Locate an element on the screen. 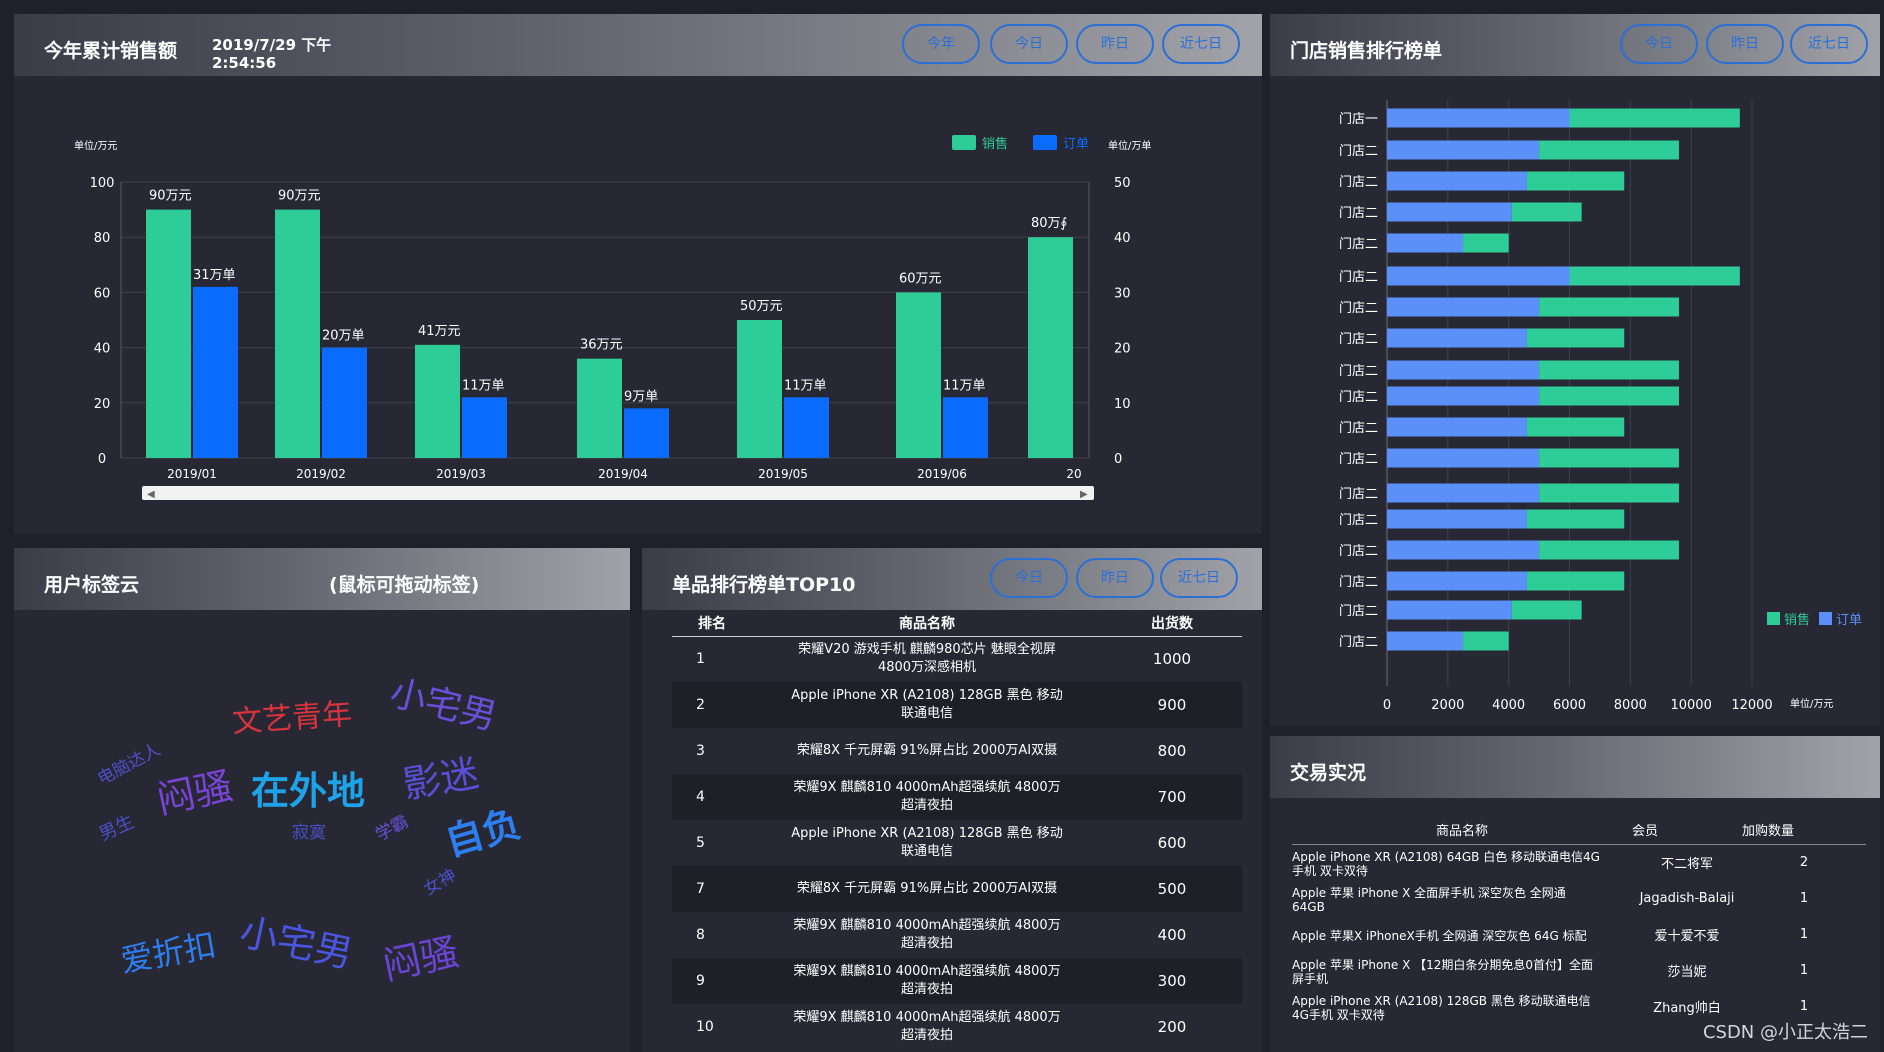 The image size is (1884, 1052). product-name-line: 荣耀V20 游戏手机 麒麟980芯片 魅眼全视屏 is located at coordinates (927, 650).